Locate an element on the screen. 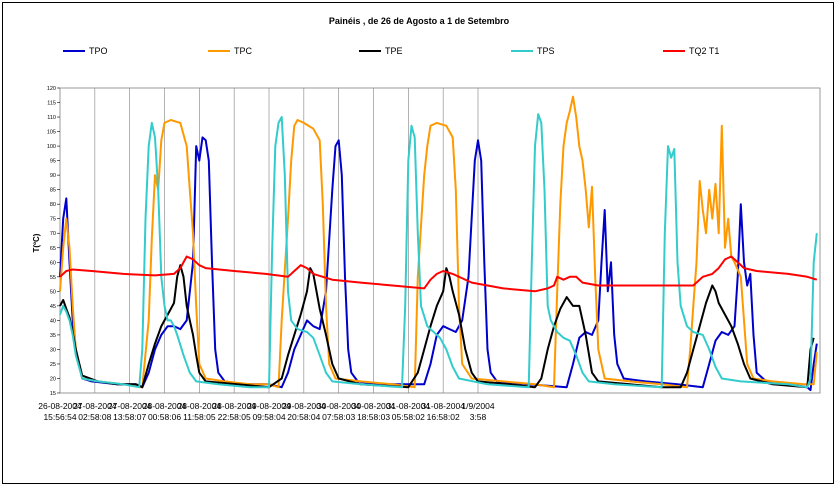  x-tick-label: 31-08-2004 16:58:02 is located at coordinates (443, 411).